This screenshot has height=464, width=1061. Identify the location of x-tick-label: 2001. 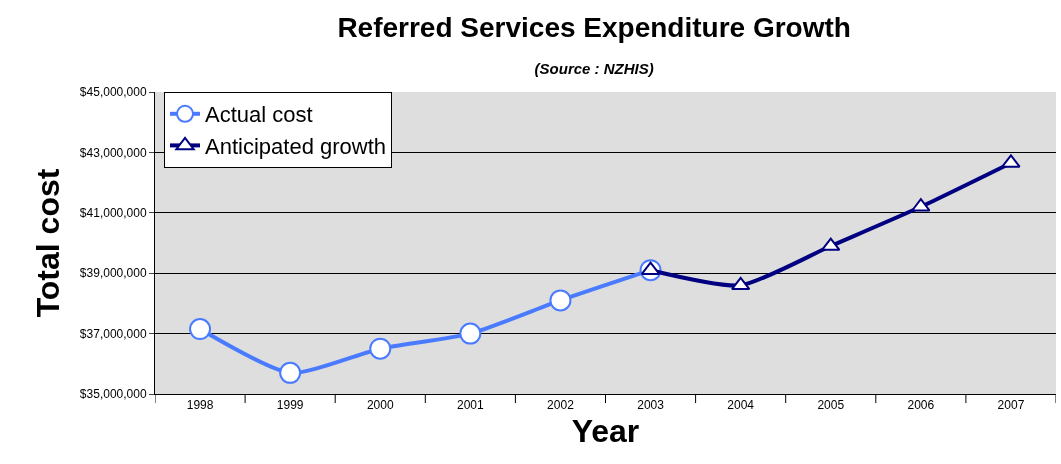
(471, 405).